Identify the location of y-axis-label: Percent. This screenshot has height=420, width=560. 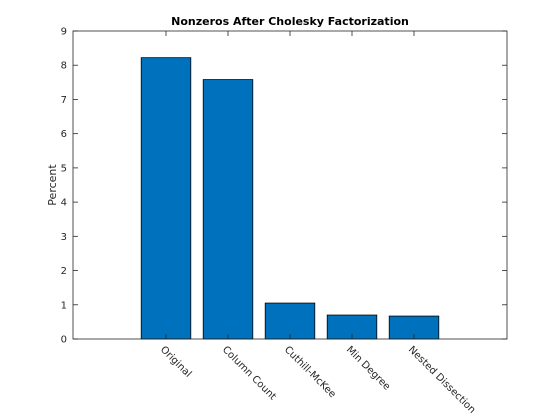
(52, 185).